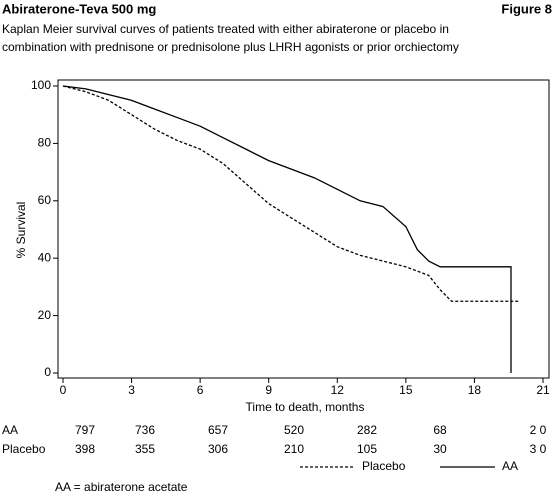  I want to click on risk-count: 2, so click(533, 430).